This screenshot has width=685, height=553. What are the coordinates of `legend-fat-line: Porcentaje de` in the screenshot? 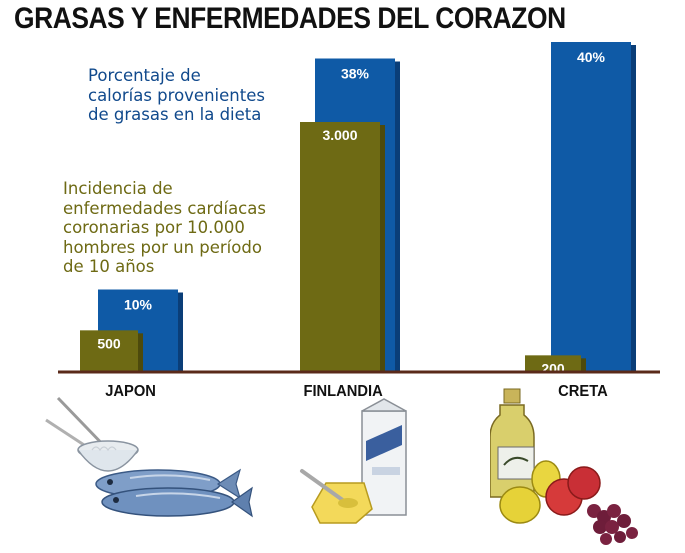 It's located at (144, 75).